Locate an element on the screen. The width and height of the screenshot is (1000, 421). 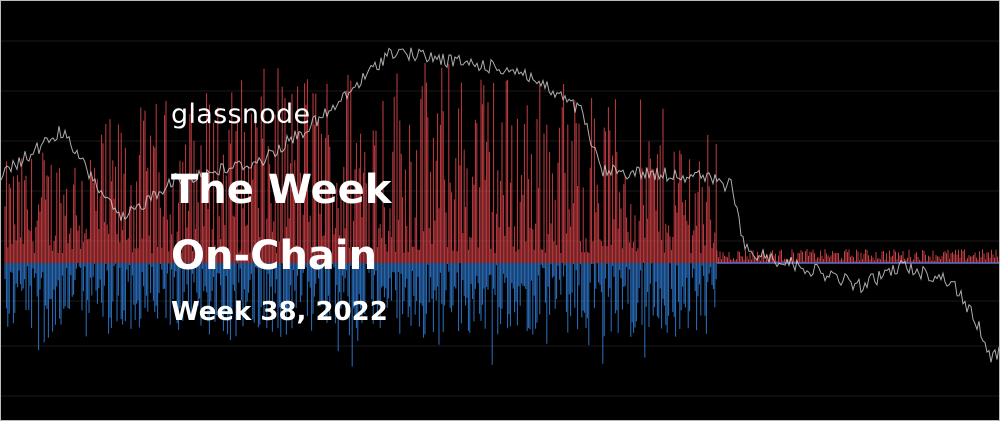
subtitle: Week 38, 2022 is located at coordinates (279, 312).